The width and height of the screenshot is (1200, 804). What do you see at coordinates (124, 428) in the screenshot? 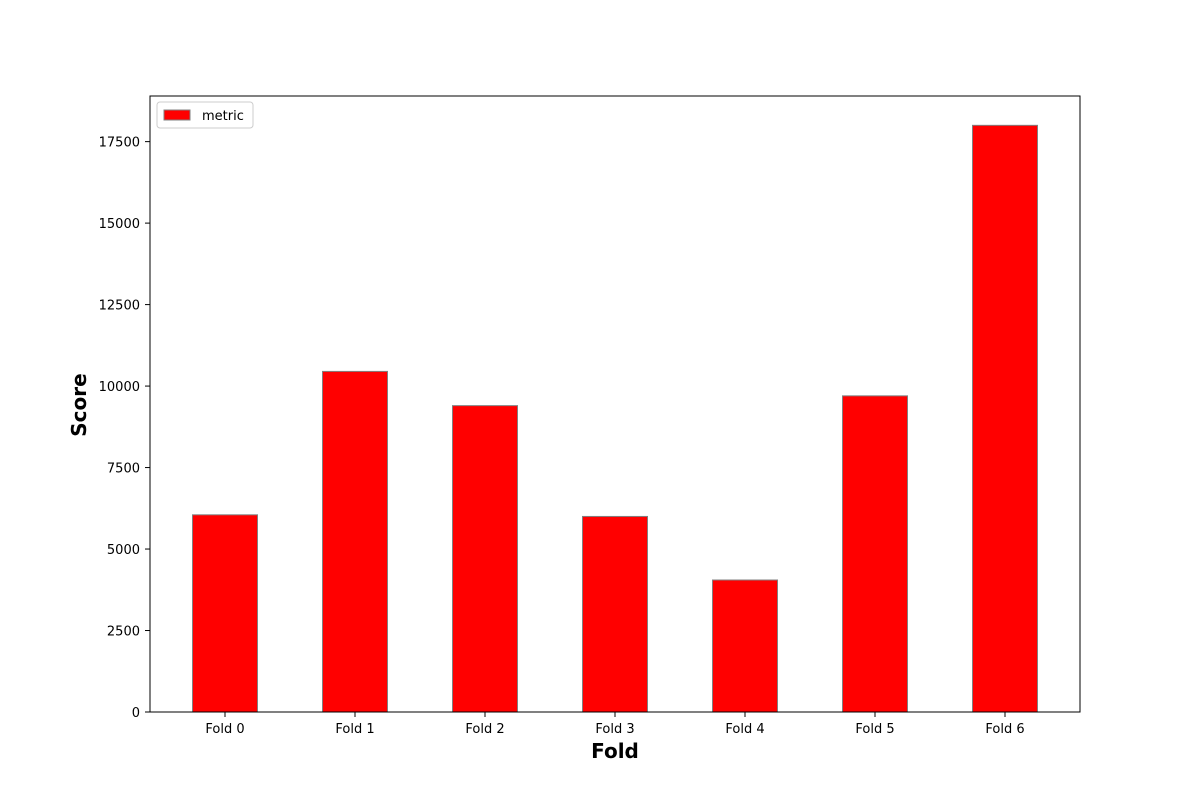
I see `y-axis: 0 2500 5000 7500 10000 12500 15000 17500` at bounding box center [124, 428].